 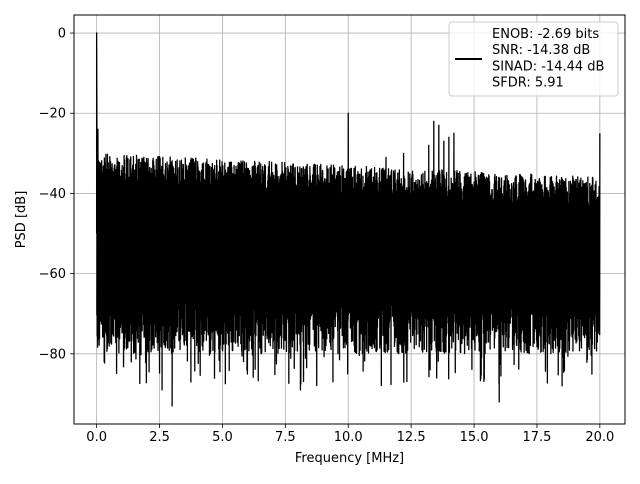 What do you see at coordinates (348, 437) in the screenshot?
I see `x-tick-label: 10.0` at bounding box center [348, 437].